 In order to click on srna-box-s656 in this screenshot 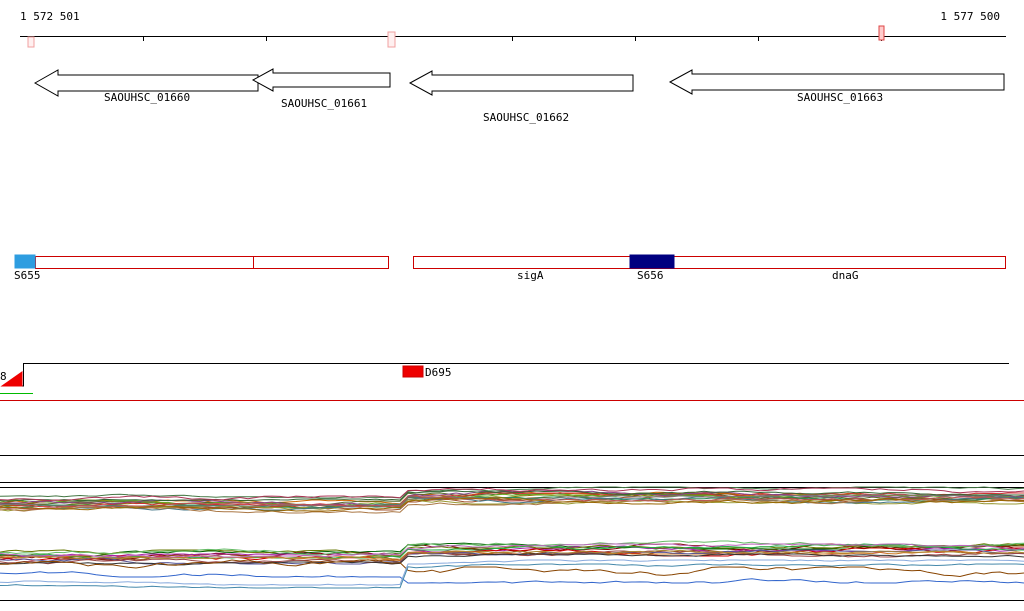, I will do `click(652, 261)`.